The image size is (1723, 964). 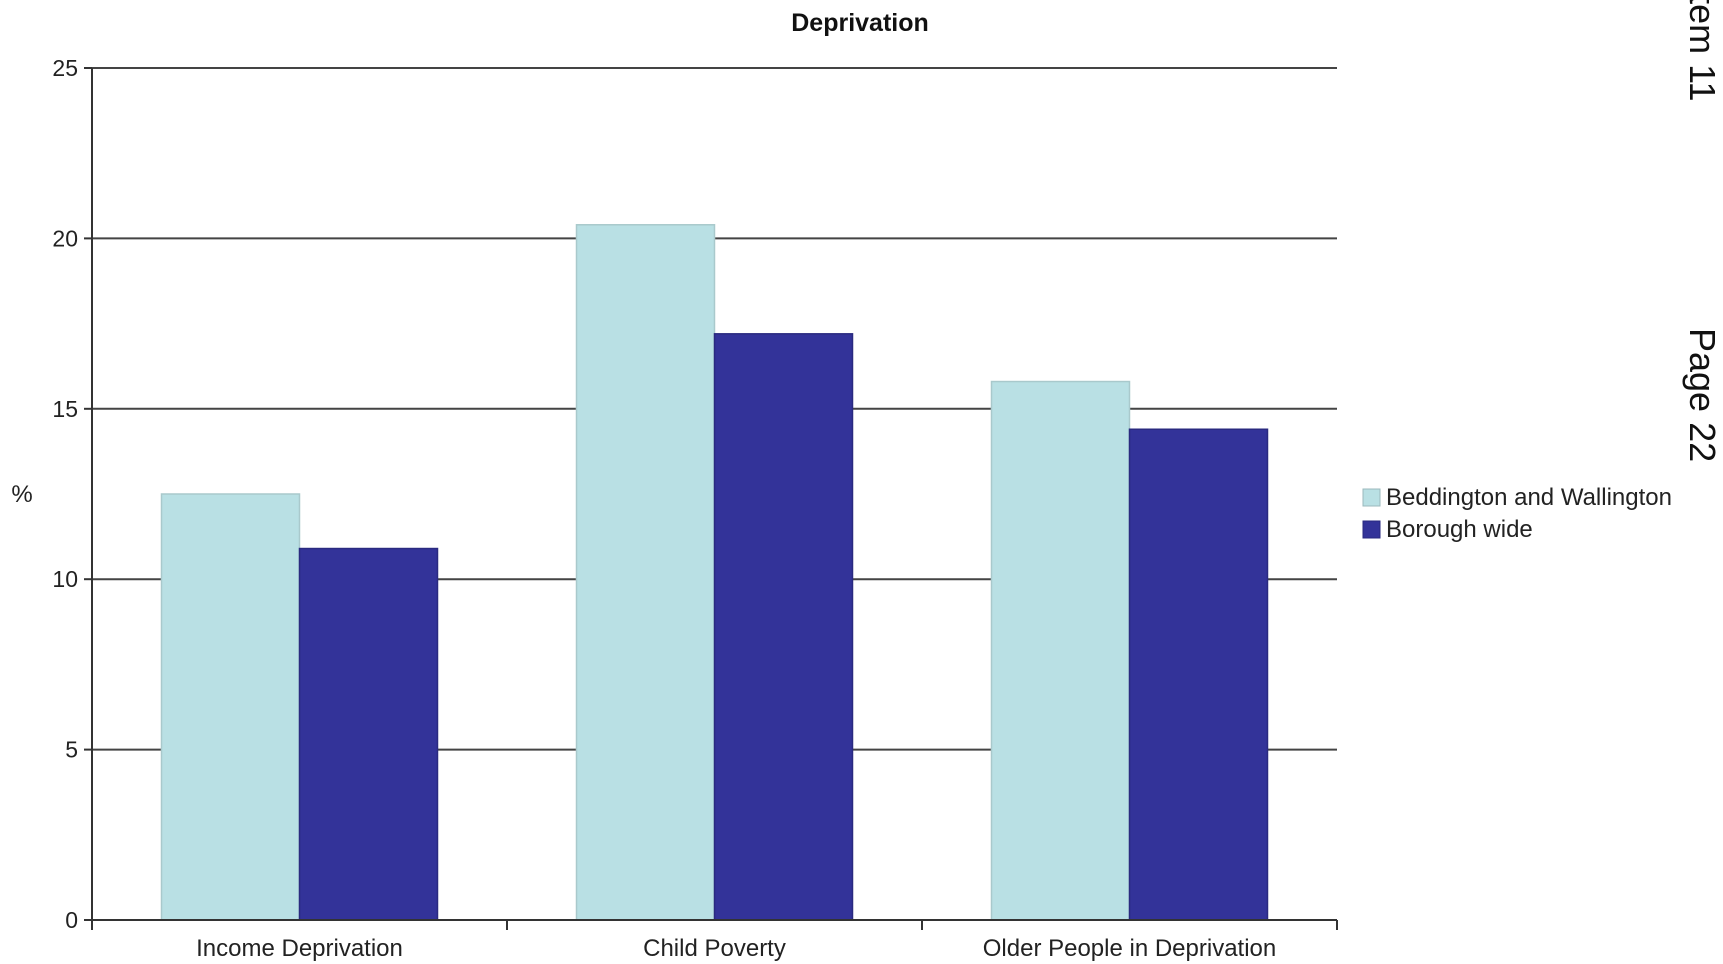 I want to click on x-category-label: Older People in Deprivation, so click(x=1130, y=948).